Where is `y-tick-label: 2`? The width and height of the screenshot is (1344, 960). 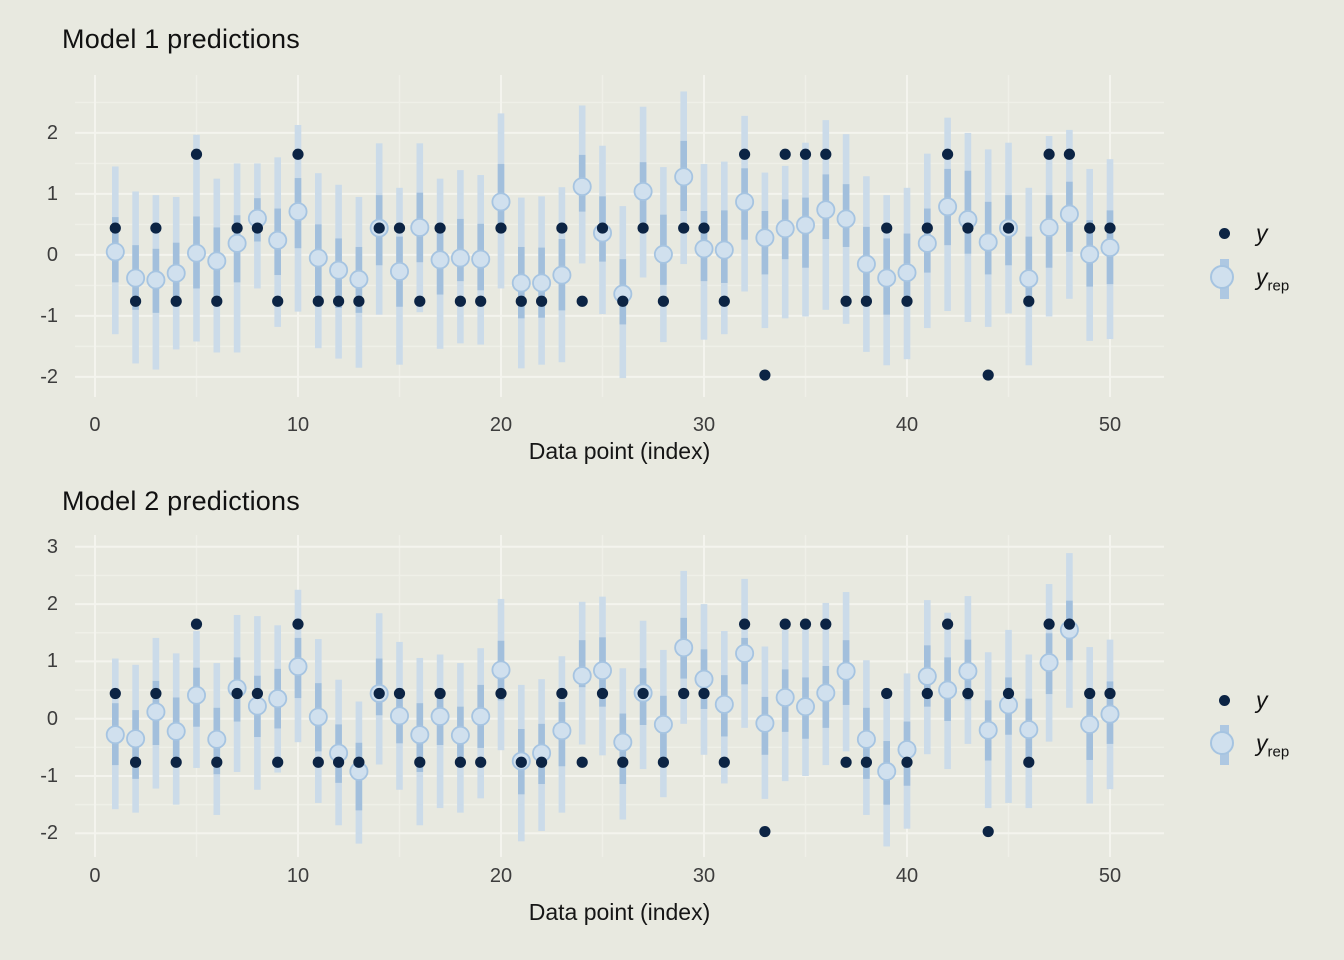 y-tick-label: 2 is located at coordinates (52, 132).